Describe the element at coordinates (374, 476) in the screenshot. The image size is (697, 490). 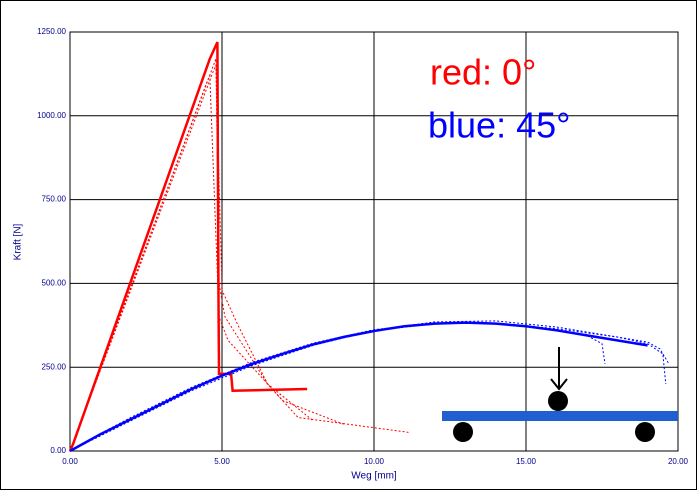
I see `x-axis-label: Weg [mm]` at that location.